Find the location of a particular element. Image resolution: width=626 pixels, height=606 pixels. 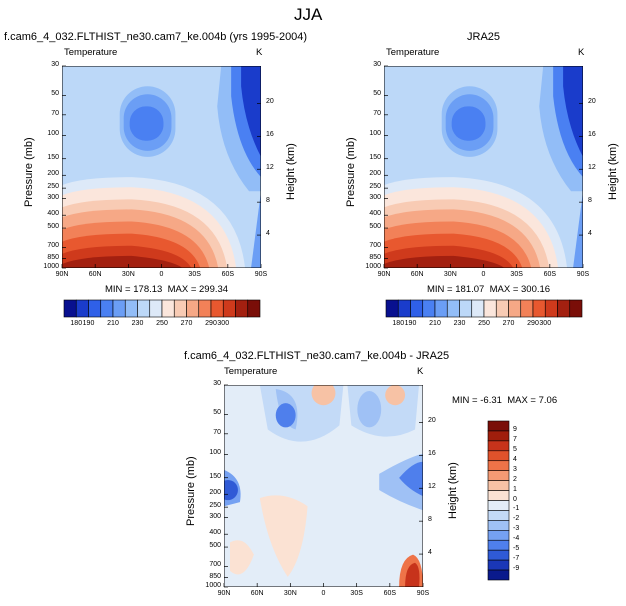

colorbar-label: -1 is located at coordinates (516, 509).